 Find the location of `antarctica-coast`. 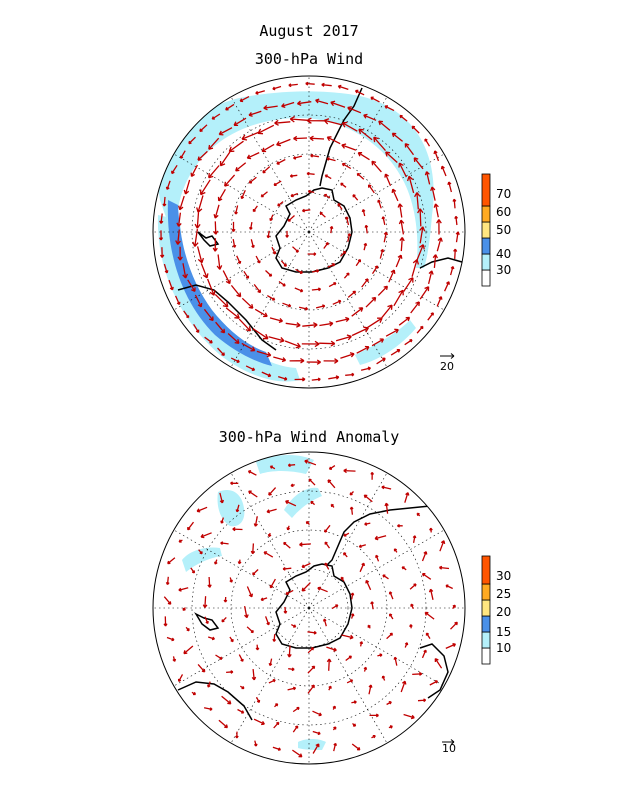

antarctica-coast is located at coordinates (314, 230).